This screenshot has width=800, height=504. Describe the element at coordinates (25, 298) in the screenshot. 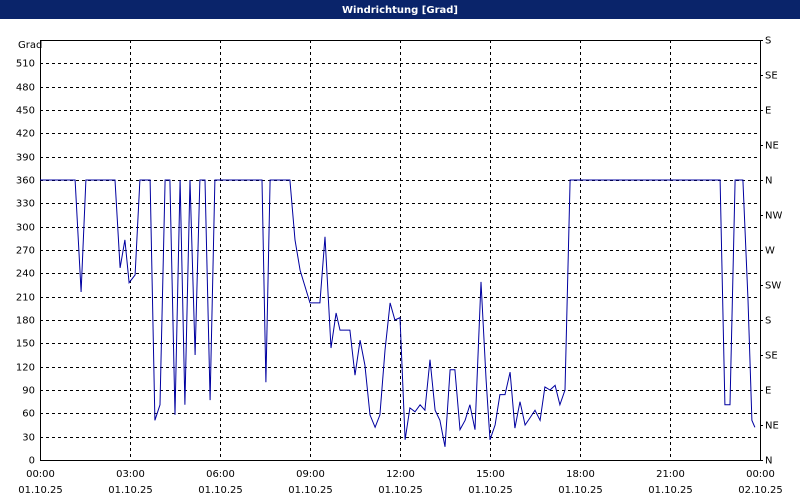

I see `y-tick-label: 210` at that location.